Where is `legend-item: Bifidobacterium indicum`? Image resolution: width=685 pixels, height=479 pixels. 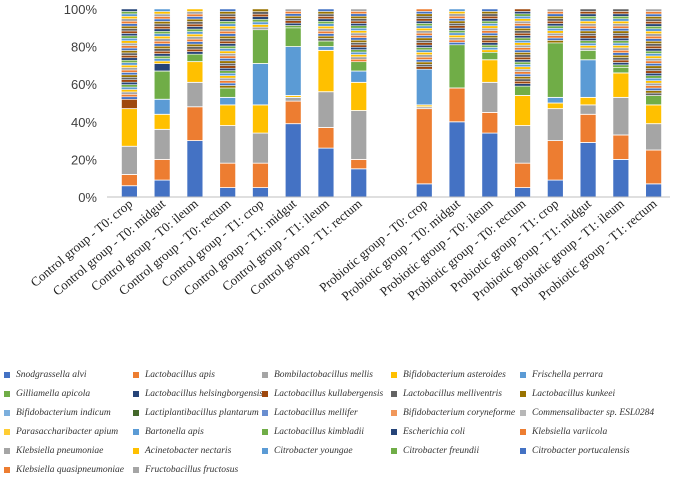
legend-item: Bifidobacterium indicum is located at coordinates (57, 413).